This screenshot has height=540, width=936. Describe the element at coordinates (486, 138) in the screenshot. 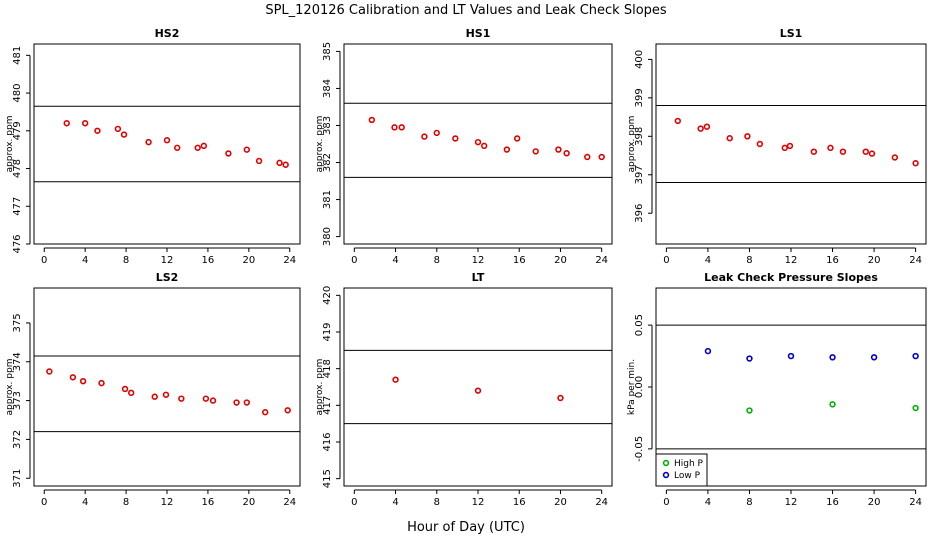

I see `series-values` at that location.